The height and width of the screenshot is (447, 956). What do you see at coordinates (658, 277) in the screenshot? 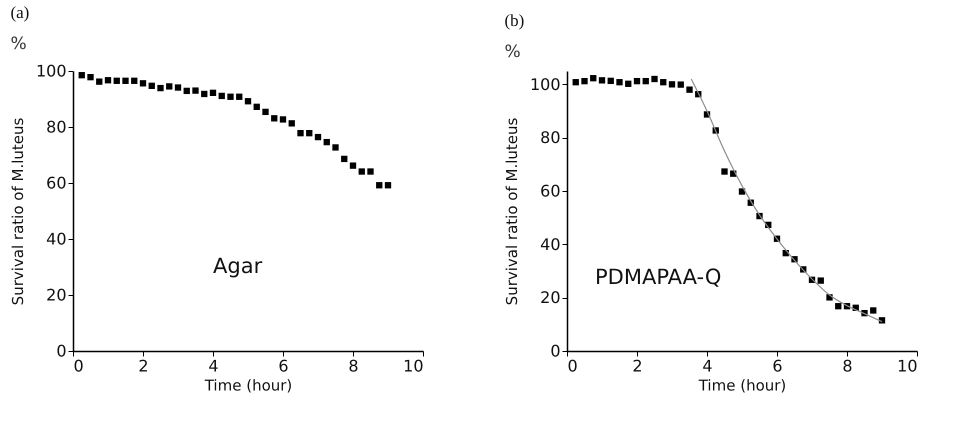
I see `annotation: PDMAPAA-Q` at bounding box center [658, 277].